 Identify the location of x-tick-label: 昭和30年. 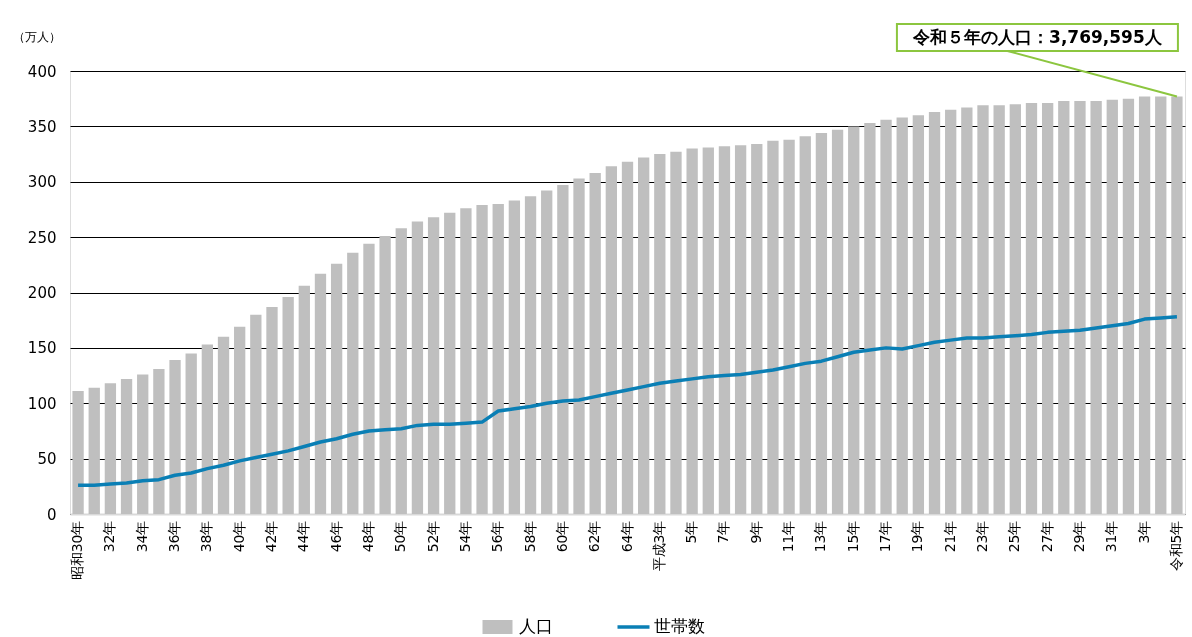
(77, 550).